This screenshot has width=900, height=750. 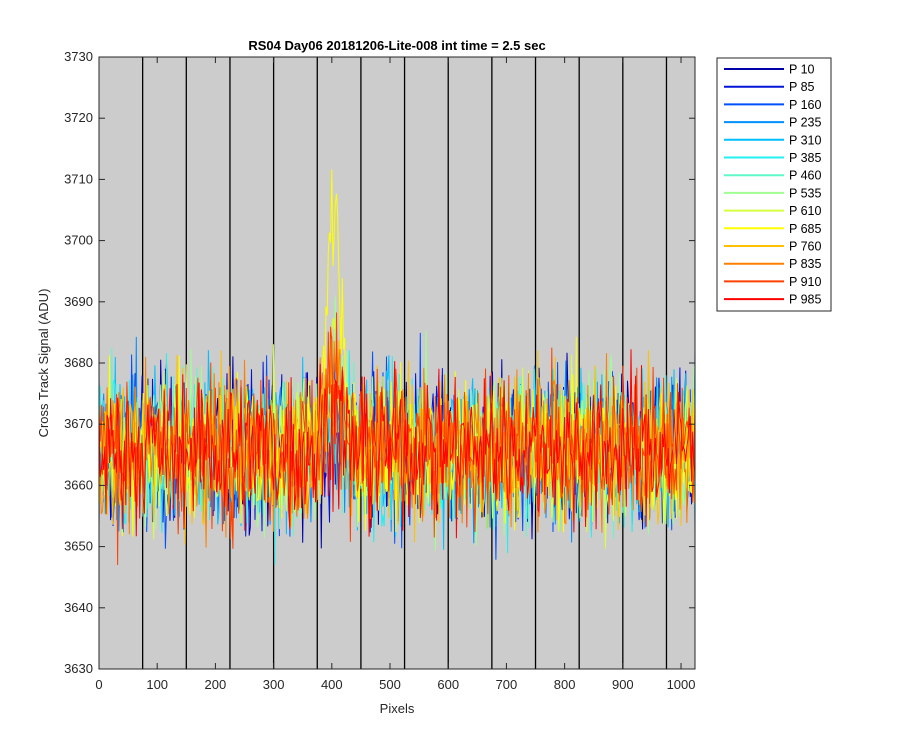 What do you see at coordinates (805, 247) in the screenshot?
I see `legend-label: P 760` at bounding box center [805, 247].